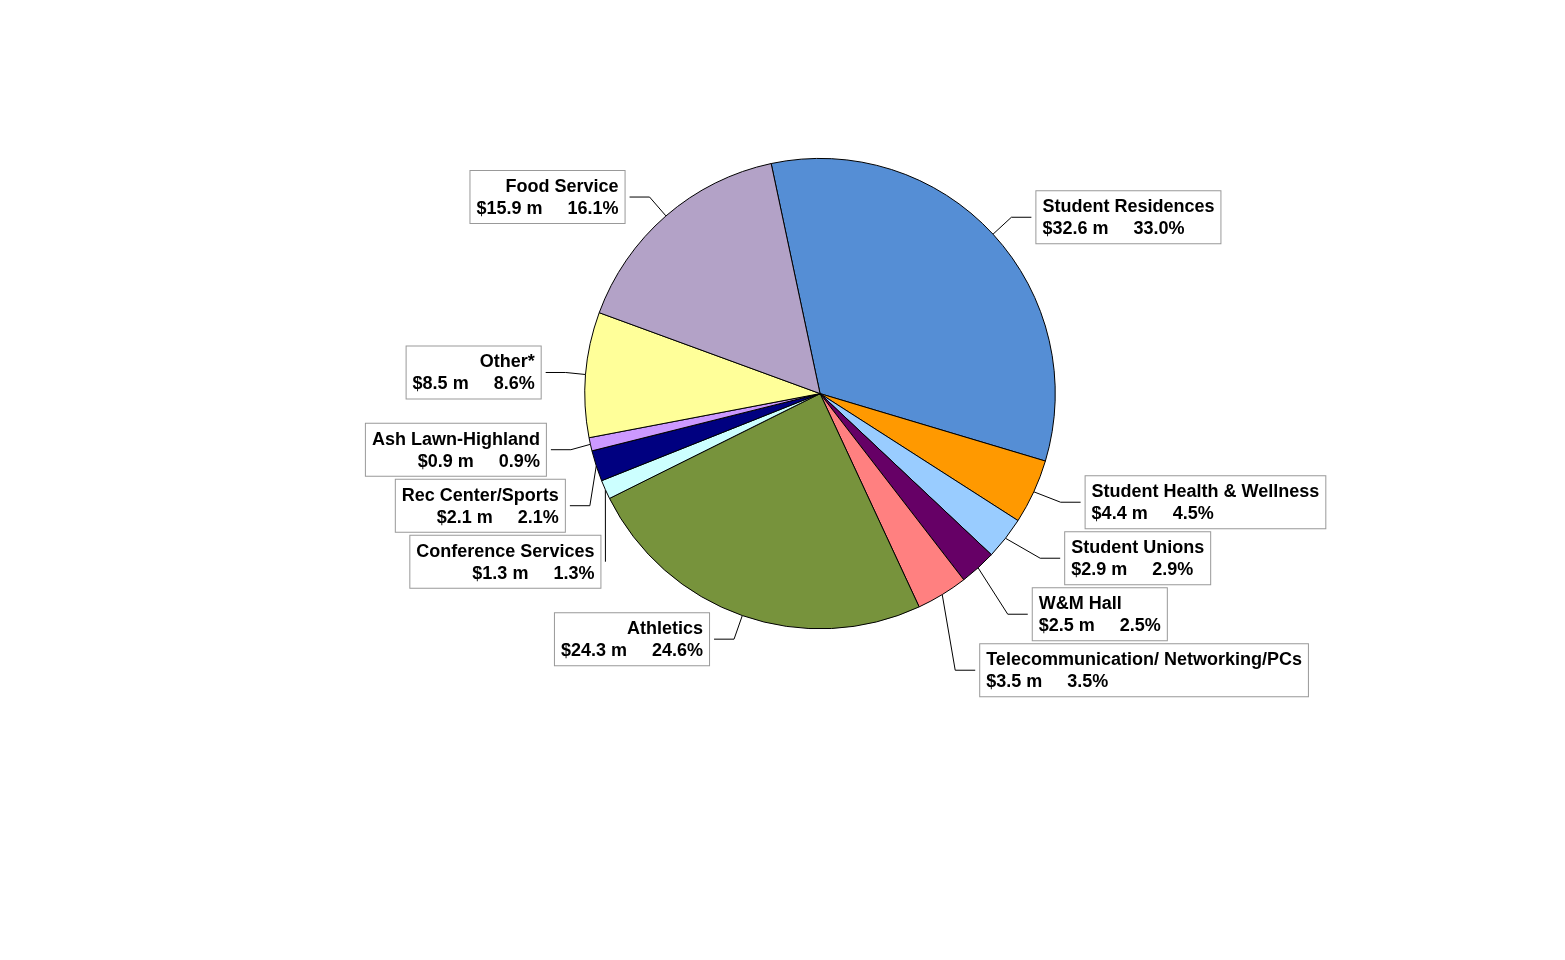 This screenshot has width=1565, height=960. What do you see at coordinates (1099, 625) in the screenshot?
I see `data-label: $2.5 m 2.5%` at bounding box center [1099, 625].